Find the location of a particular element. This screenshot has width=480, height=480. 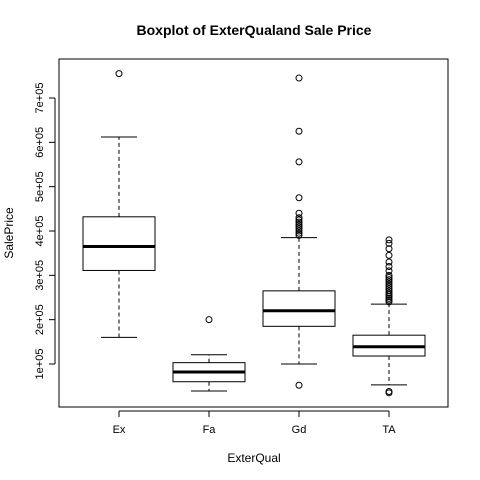

x-tick-label: Gd is located at coordinates (299, 430).